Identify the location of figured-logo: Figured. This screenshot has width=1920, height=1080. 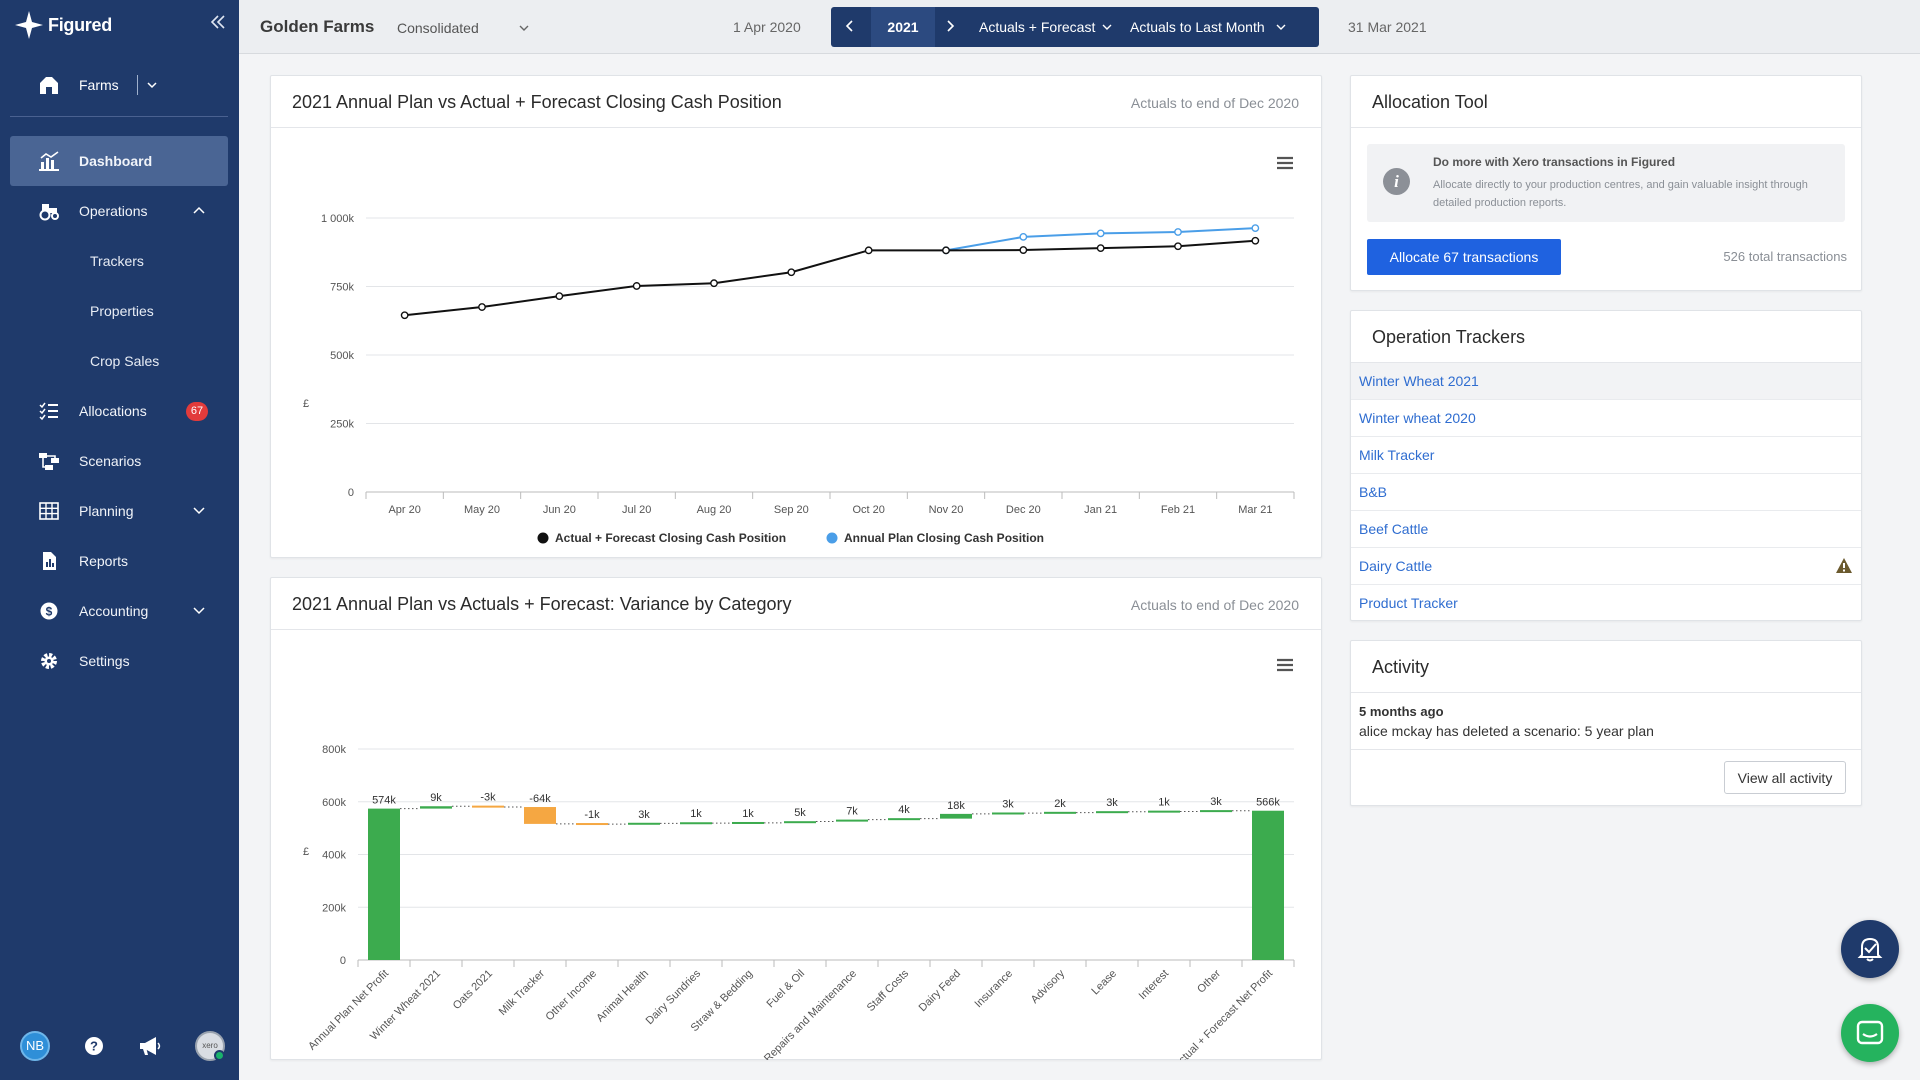
(63, 25).